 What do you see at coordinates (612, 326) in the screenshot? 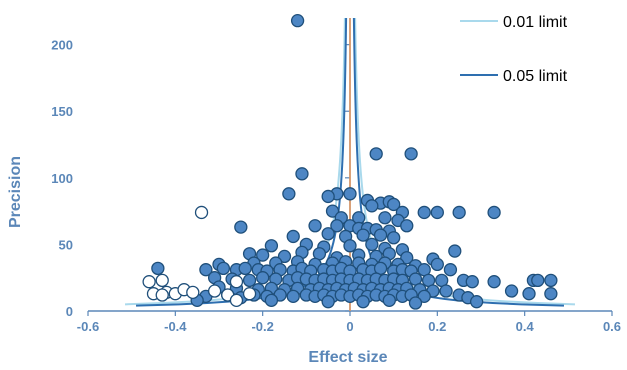
I see `x-tick-label: 0.6` at bounding box center [612, 326].